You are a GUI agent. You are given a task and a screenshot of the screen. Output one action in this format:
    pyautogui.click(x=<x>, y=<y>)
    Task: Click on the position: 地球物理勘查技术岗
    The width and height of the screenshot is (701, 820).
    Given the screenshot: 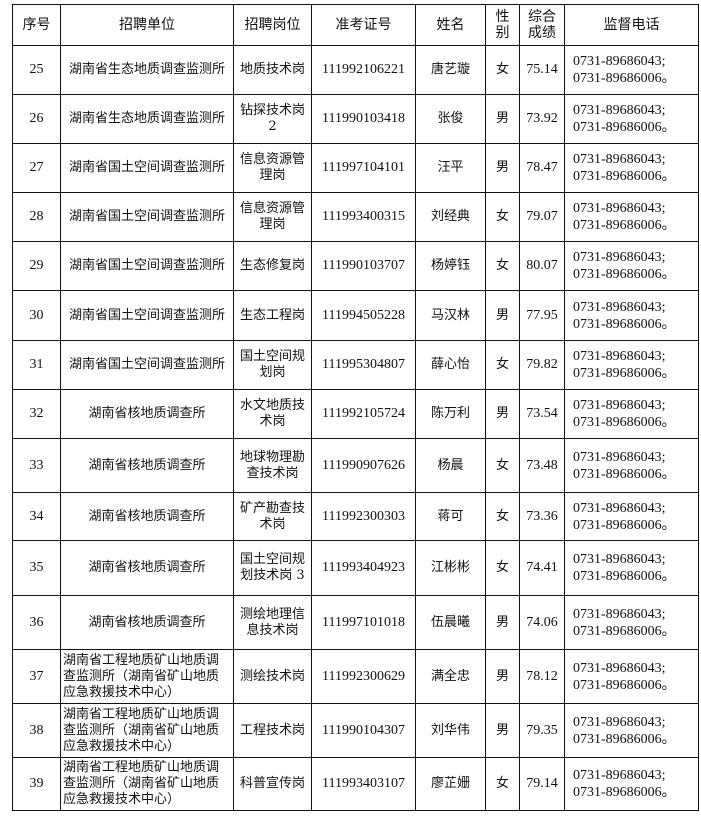 What is the action you would take?
    pyautogui.click(x=272, y=465)
    